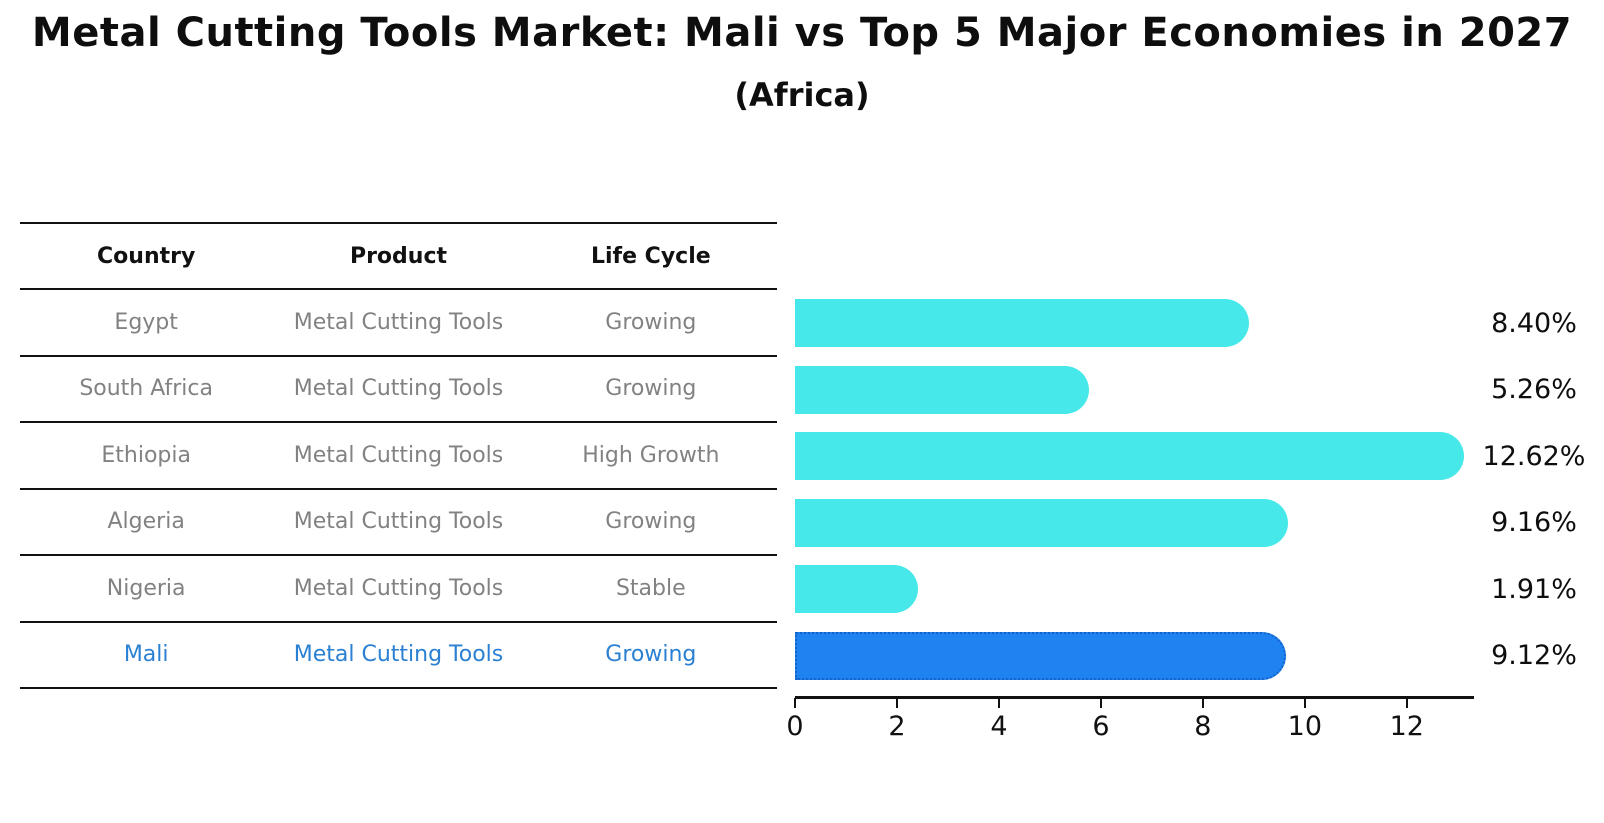 The image size is (1604, 823). What do you see at coordinates (1406, 726) in the screenshot?
I see `x-tick-label: 12` at bounding box center [1406, 726].